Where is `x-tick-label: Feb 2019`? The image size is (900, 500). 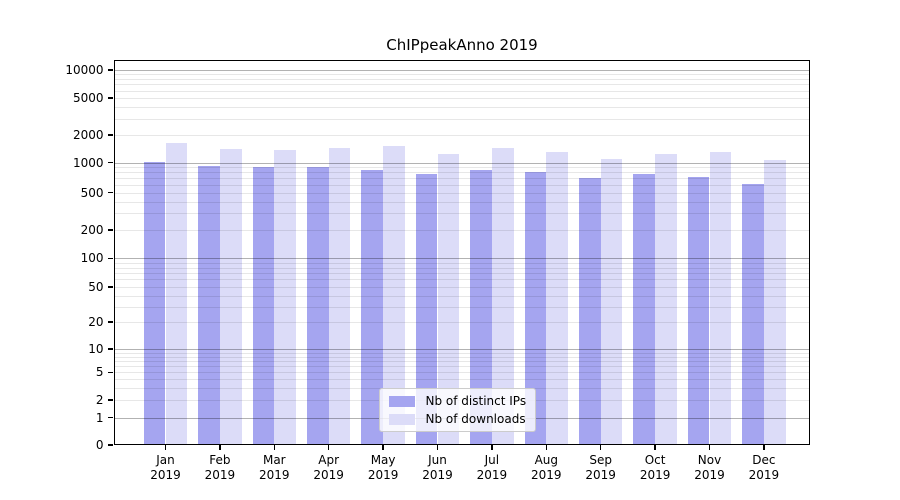
x-tick-label: Feb 2019 is located at coordinates (220, 468).